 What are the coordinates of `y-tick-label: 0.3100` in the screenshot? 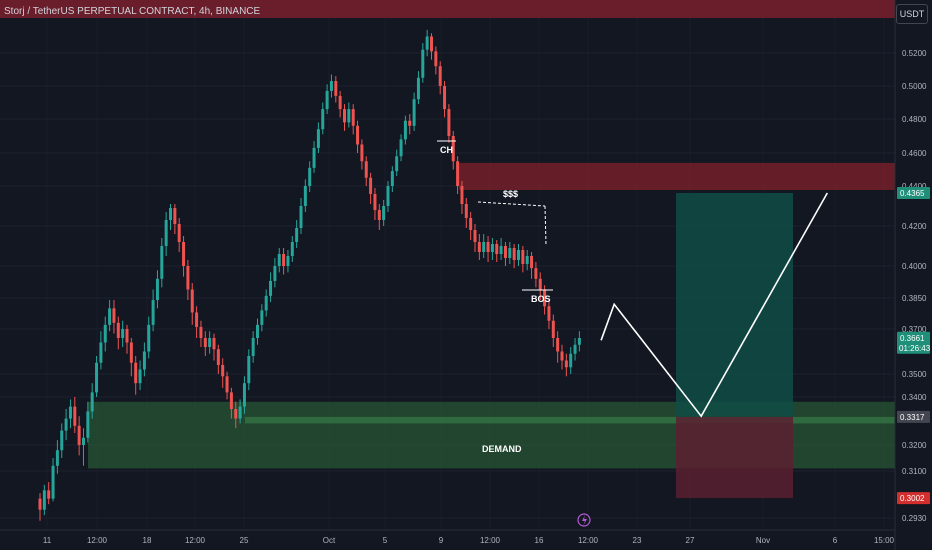 It's located at (914, 471).